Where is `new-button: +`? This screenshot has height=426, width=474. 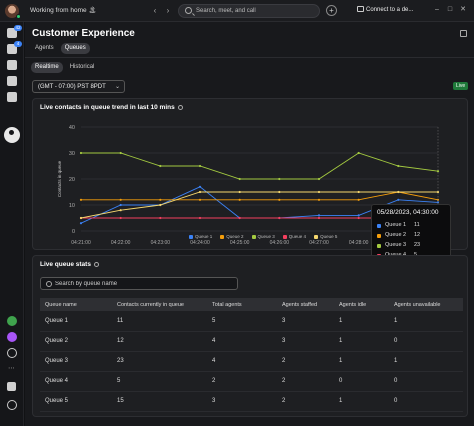 new-button: + is located at coordinates (331, 10).